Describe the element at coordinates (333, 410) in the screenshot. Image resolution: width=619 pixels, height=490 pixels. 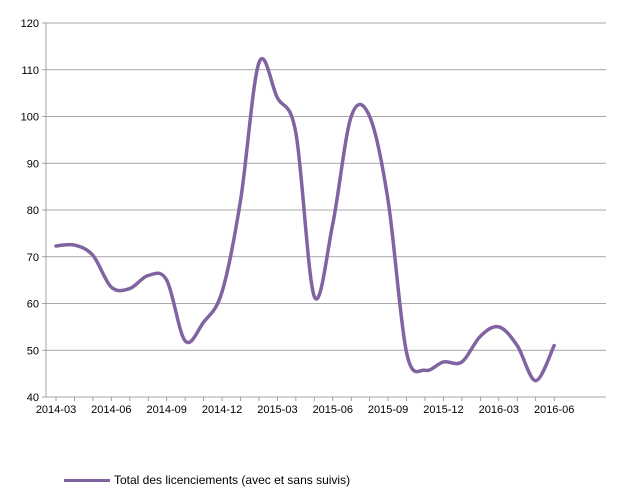
I see `x-tick-label: 2015-06` at that location.